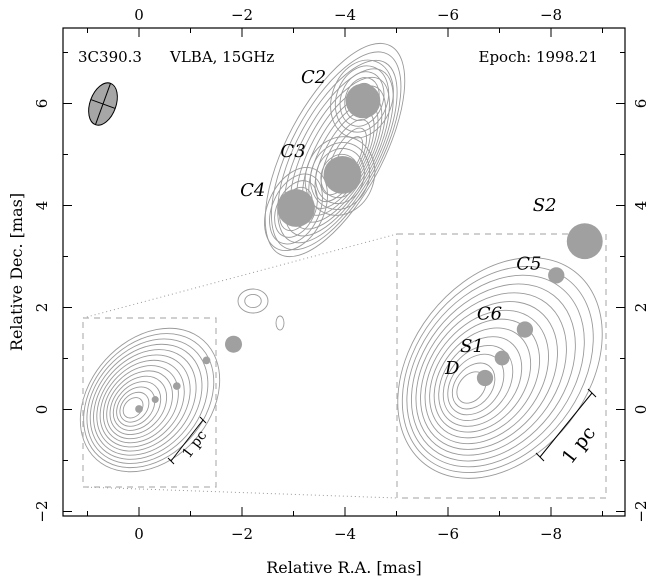 The height and width of the screenshot is (577, 648). What do you see at coordinates (139, 15) in the screenshot?
I see `x-tick-label-top: 0` at bounding box center [139, 15].